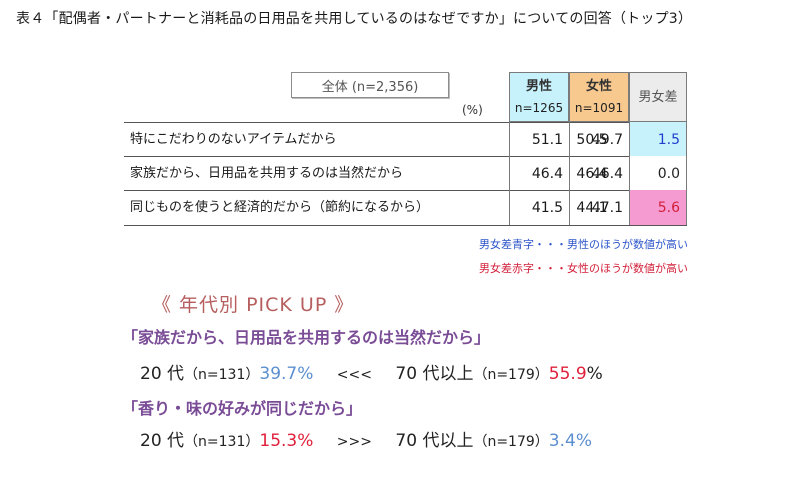 This screenshot has width=810, height=486. What do you see at coordinates (598, 86) in the screenshot?
I see `header-female-label: 女性` at bounding box center [598, 86].